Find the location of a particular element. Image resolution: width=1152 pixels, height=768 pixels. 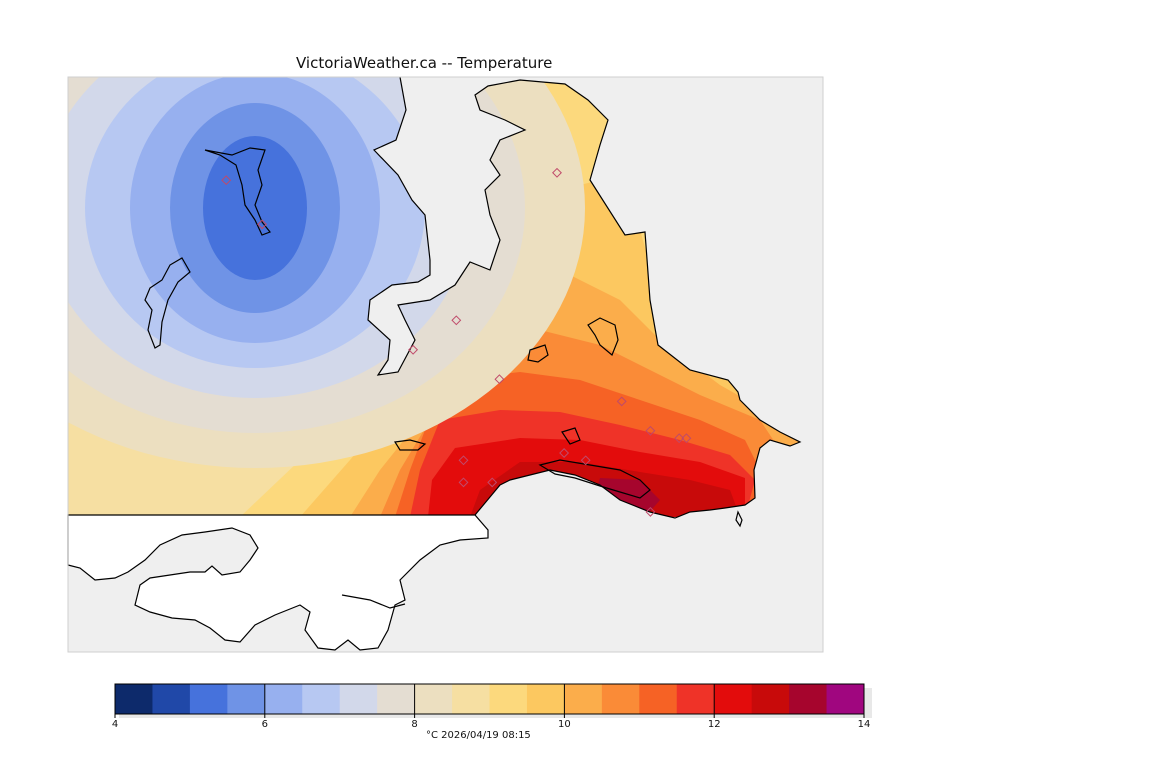

colorbar-tick-label: 14 is located at coordinates (864, 724).